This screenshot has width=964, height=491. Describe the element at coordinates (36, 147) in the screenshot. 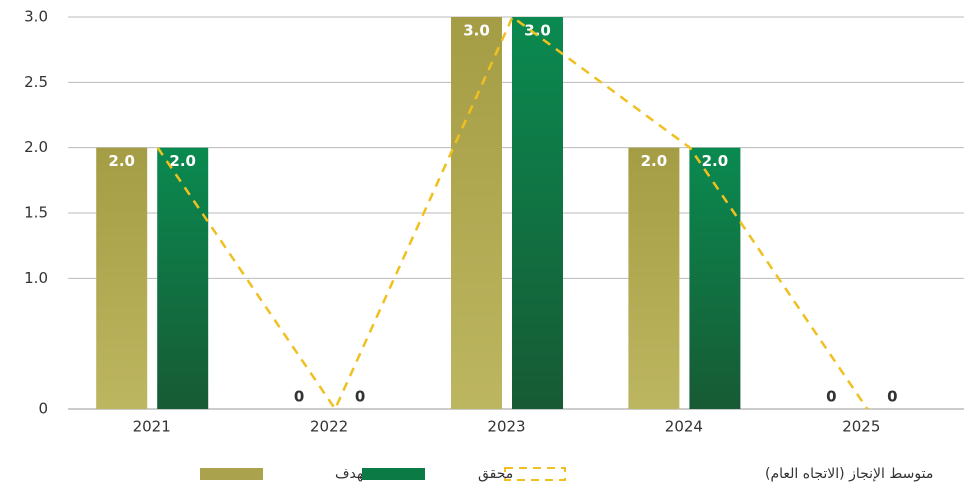

I see `y-tick-label: 2.0` at that location.